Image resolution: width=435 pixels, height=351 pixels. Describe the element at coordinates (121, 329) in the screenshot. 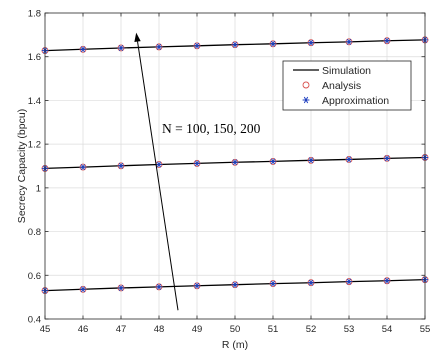

I see `x-tick-label: 47` at that location.